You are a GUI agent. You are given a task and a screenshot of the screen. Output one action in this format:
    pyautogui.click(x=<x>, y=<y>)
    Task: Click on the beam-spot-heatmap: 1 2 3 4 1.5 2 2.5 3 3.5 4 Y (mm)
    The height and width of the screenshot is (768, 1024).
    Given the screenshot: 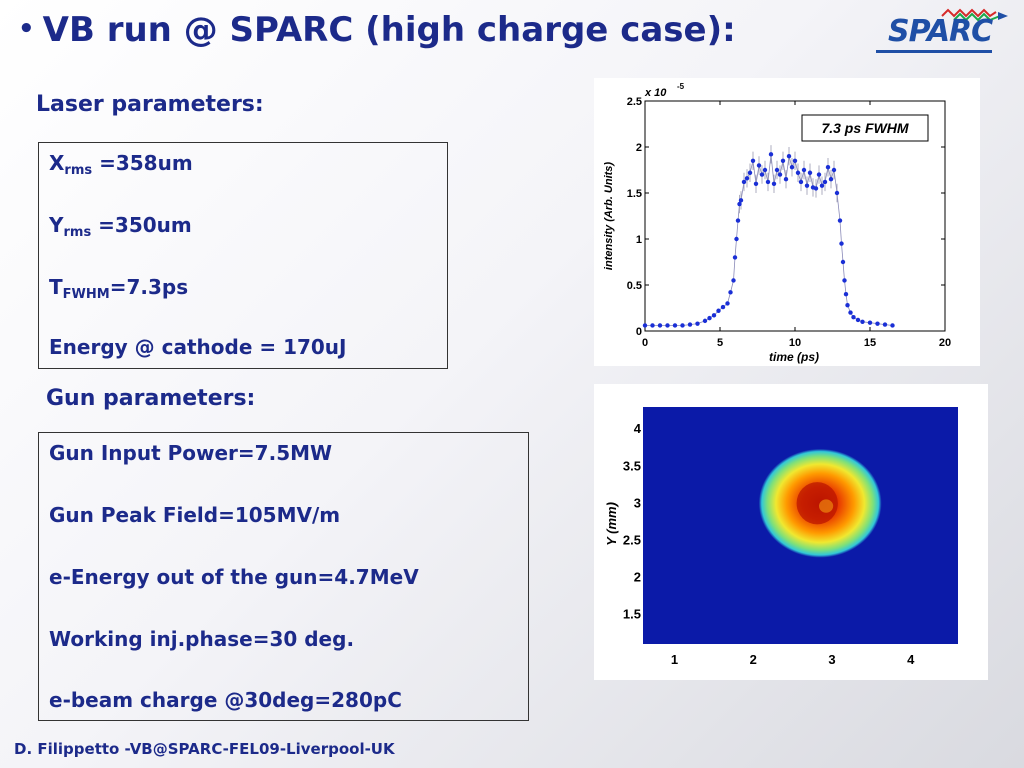 What is the action you would take?
    pyautogui.click(x=781, y=537)
    